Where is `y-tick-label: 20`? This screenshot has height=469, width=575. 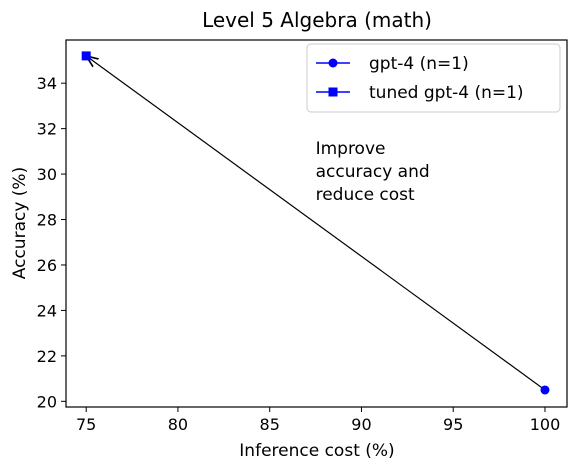 y-tick-label: 20 is located at coordinates (47, 401).